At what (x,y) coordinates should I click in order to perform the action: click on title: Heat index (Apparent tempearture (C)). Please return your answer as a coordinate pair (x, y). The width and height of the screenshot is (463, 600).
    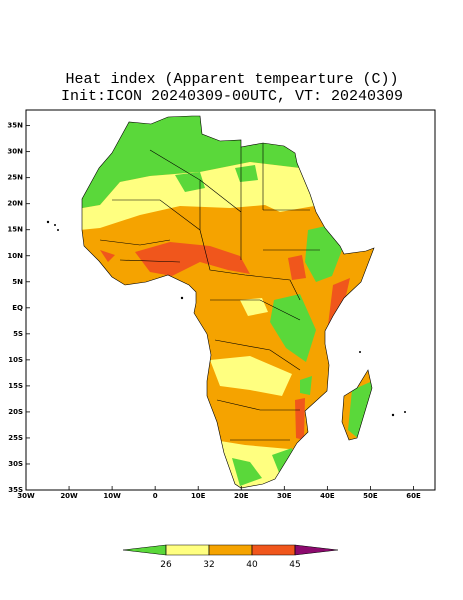
    Looking at the image, I should click on (231, 79).